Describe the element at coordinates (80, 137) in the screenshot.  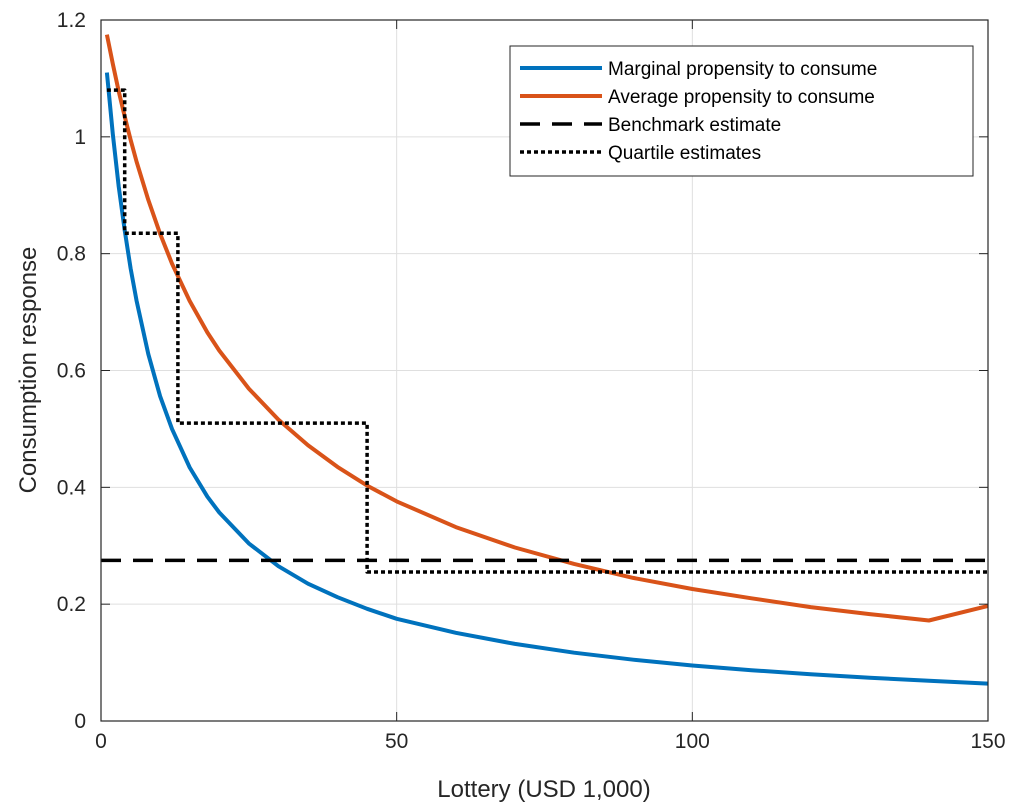
I see `y-tick-label: 1` at that location.